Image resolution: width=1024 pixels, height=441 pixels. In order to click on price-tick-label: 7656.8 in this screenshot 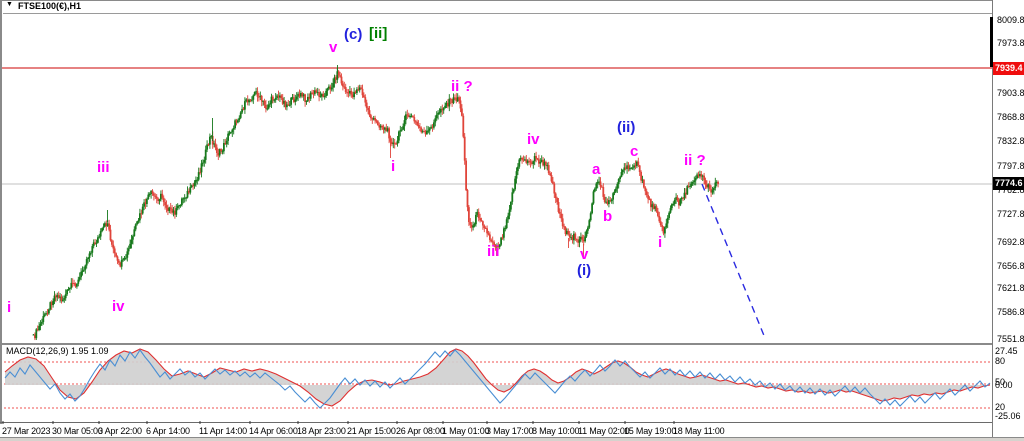, I will do `click(1010, 266)`.